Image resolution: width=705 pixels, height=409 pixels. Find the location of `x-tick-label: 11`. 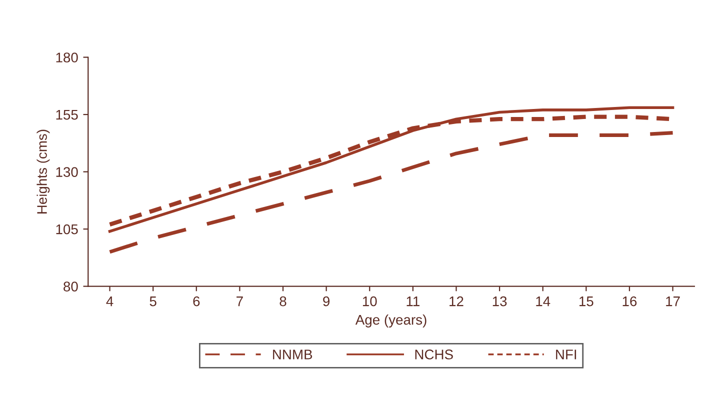

x-tick-label: 11 is located at coordinates (413, 301).